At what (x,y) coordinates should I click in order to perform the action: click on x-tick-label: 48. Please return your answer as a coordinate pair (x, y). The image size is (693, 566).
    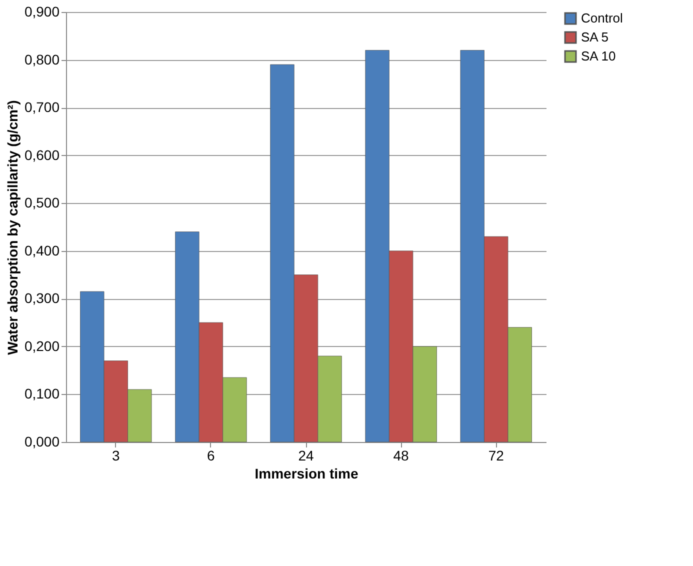
    Looking at the image, I should click on (401, 456).